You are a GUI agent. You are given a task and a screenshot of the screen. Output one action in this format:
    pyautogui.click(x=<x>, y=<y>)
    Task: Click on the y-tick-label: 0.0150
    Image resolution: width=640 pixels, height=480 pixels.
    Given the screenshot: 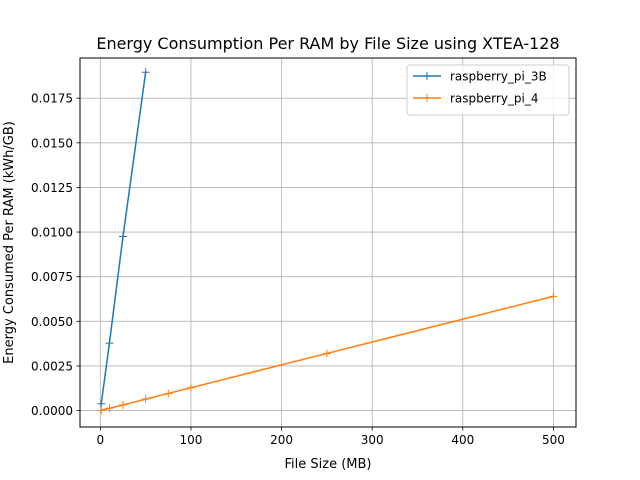 What is the action you would take?
    pyautogui.click(x=52, y=143)
    